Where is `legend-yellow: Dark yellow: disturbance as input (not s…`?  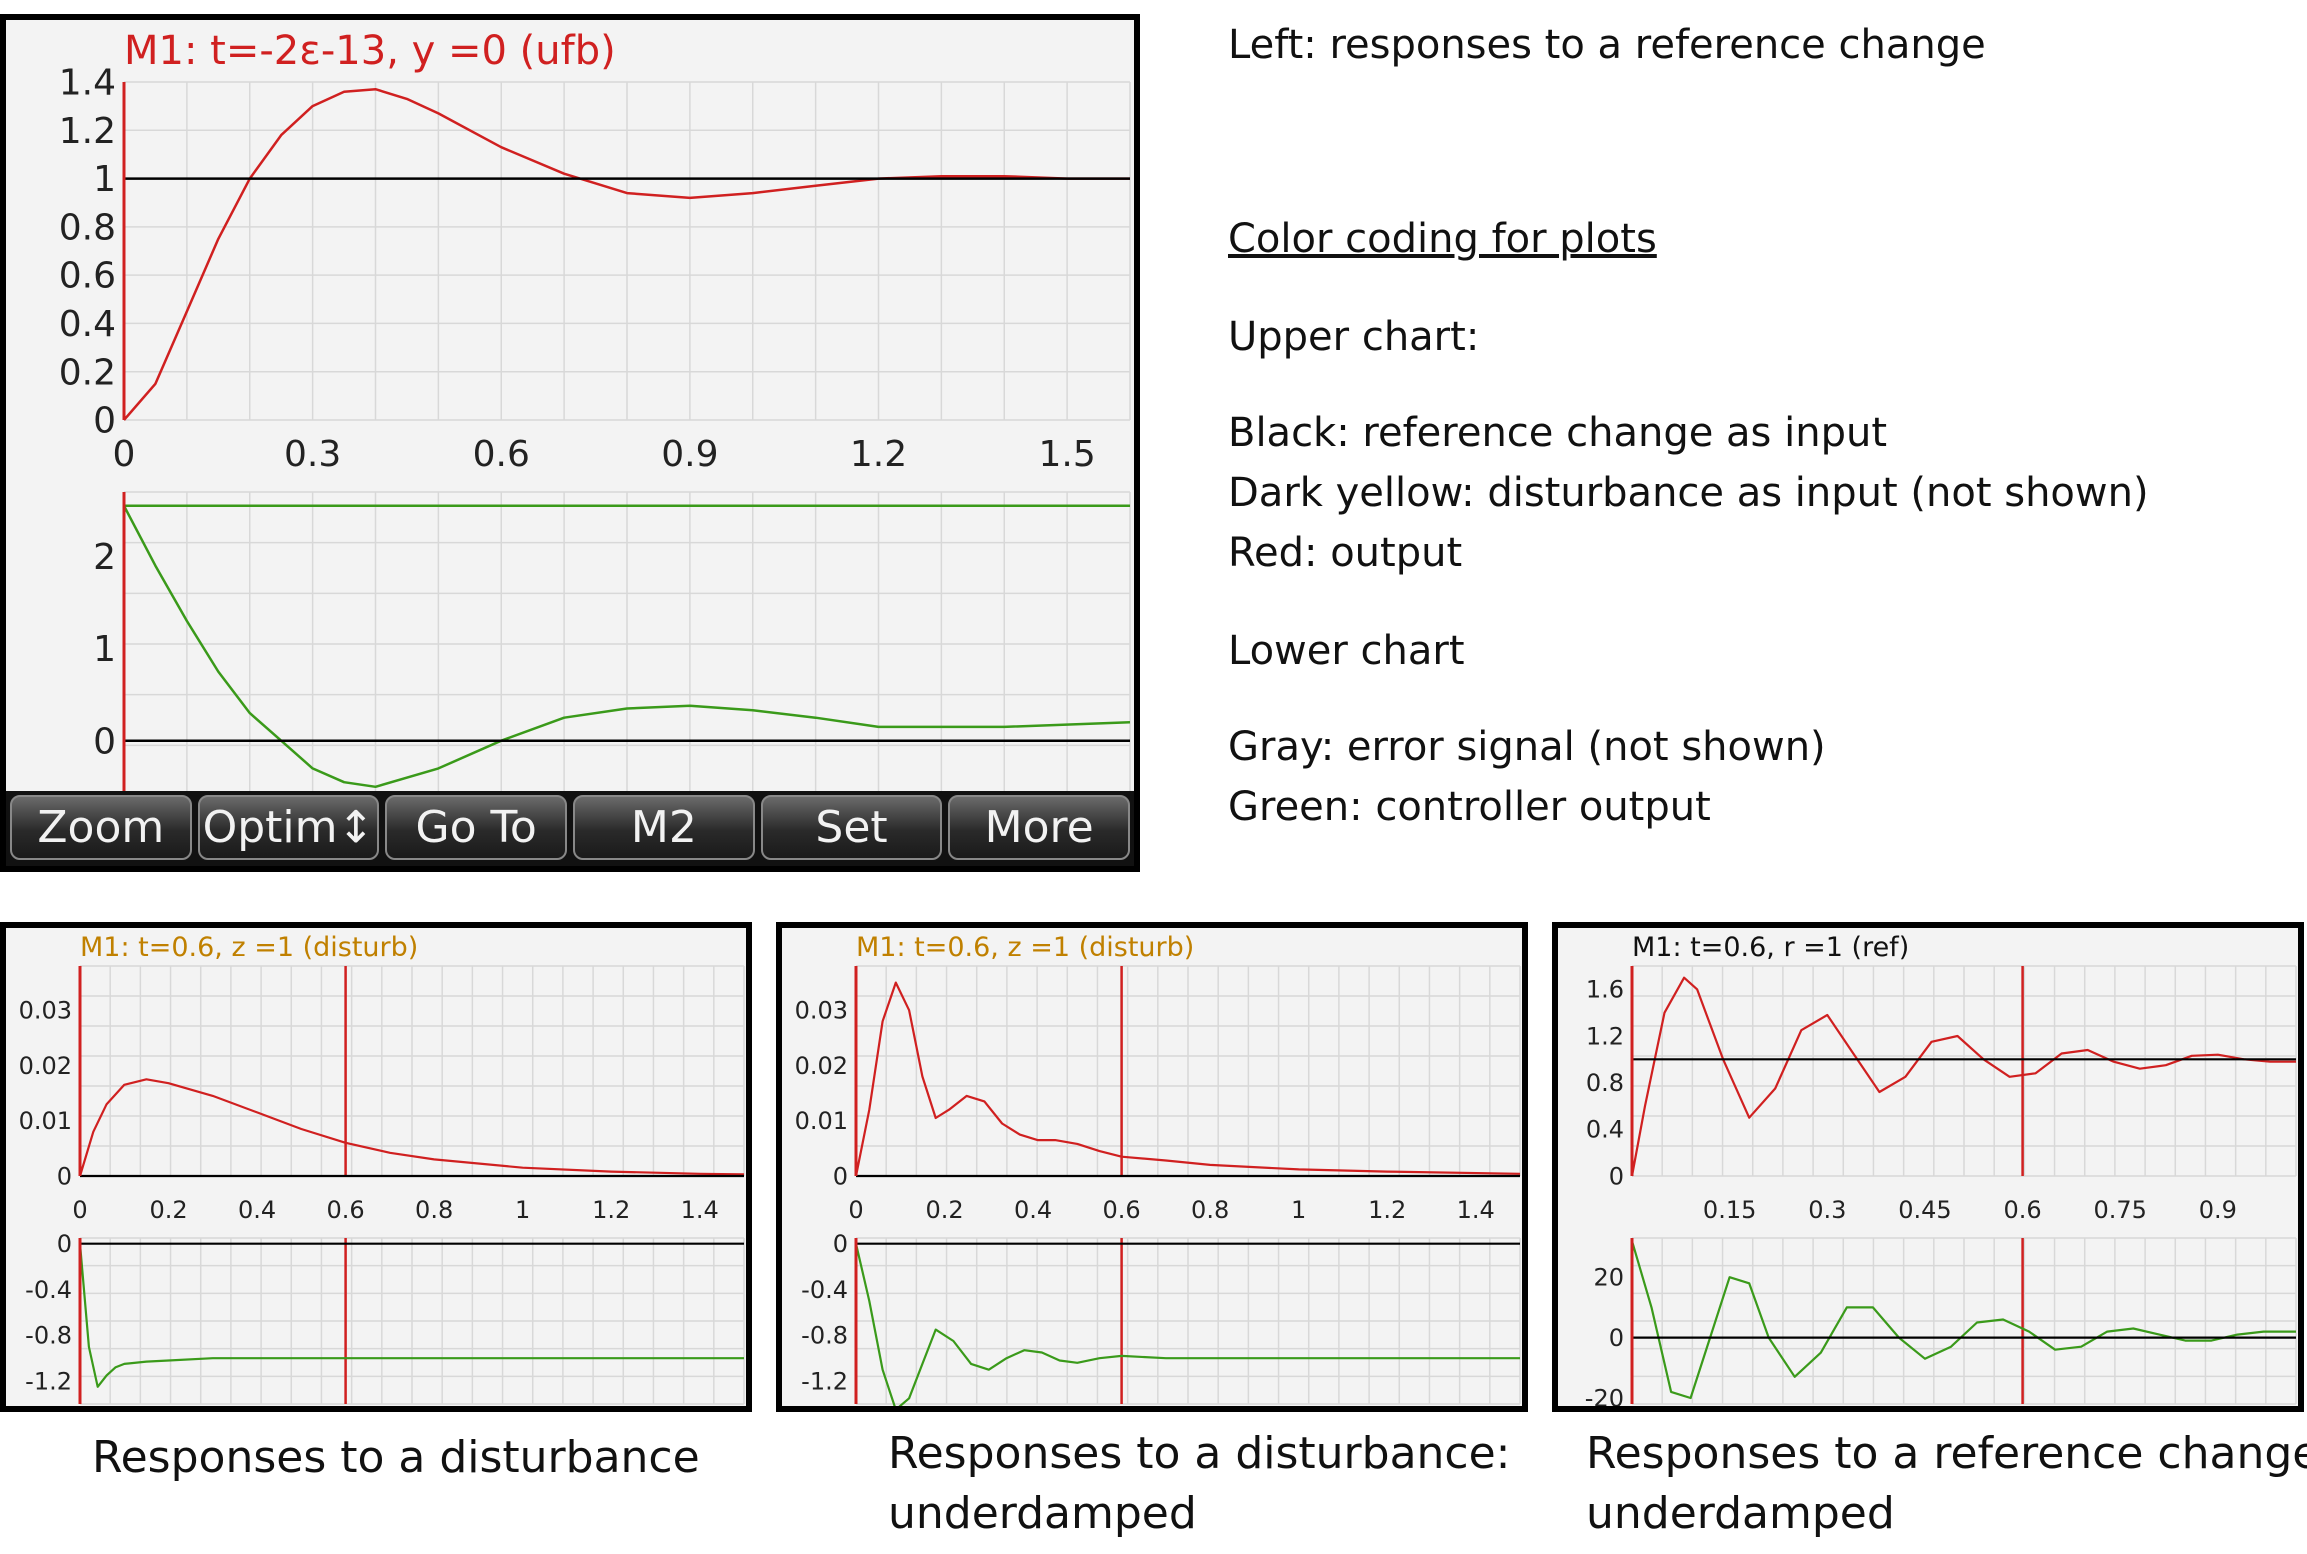 legend-yellow: Dark yellow: disturbance as input (not s… is located at coordinates (1688, 493).